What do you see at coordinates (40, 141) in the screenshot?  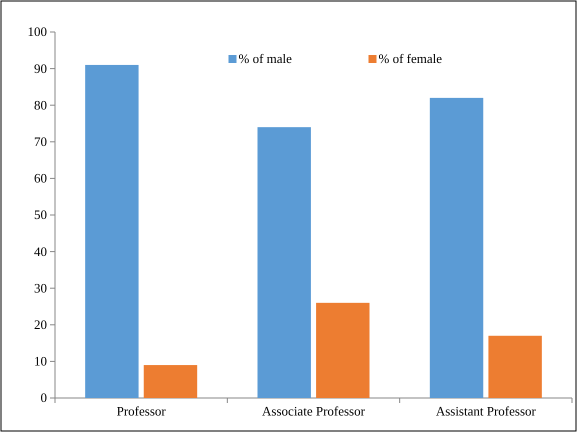 I see `y-tick-label: 70` at bounding box center [40, 141].